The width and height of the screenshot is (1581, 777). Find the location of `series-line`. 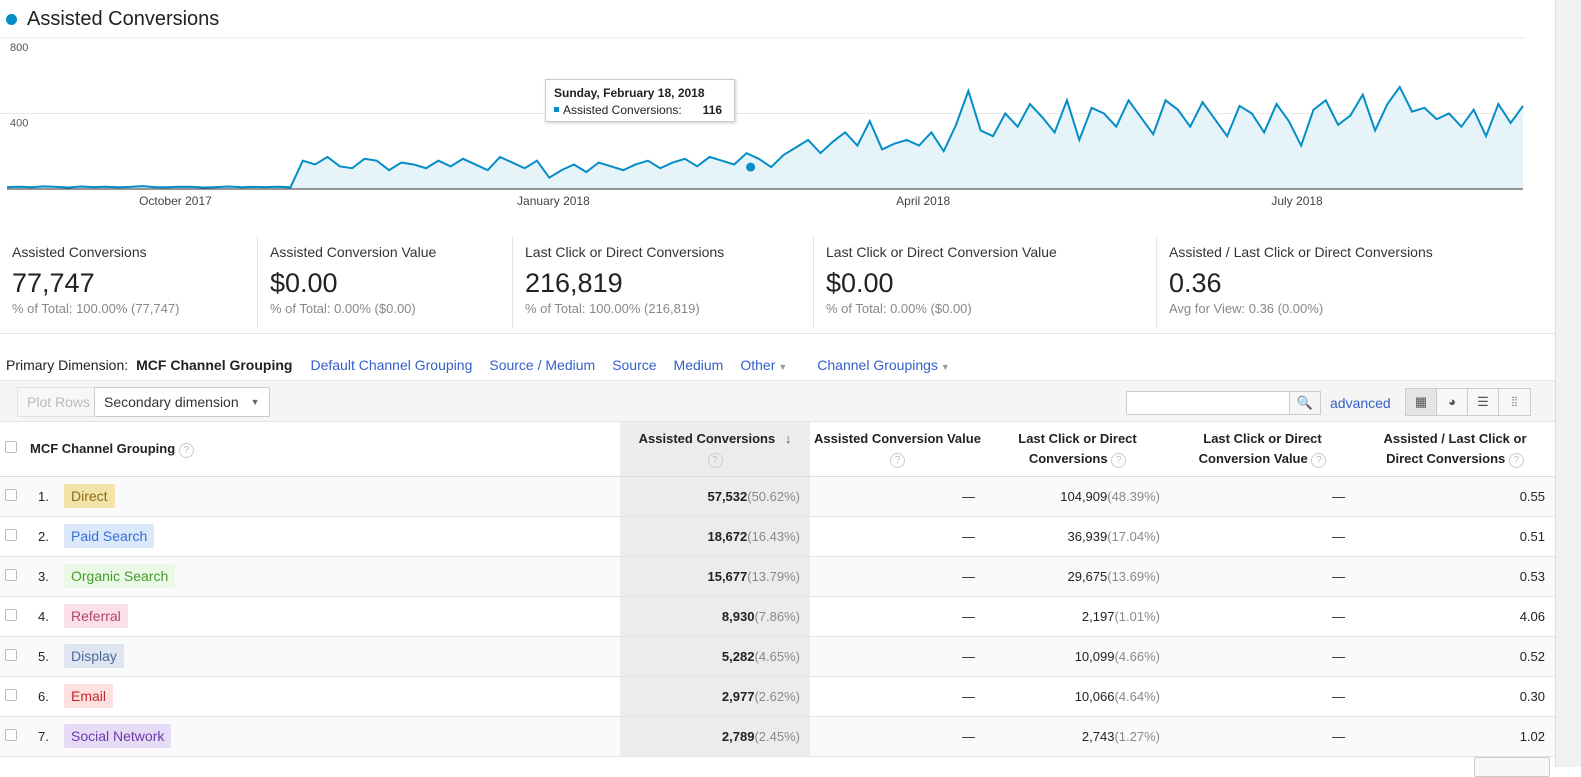

series-line is located at coordinates (765, 137).